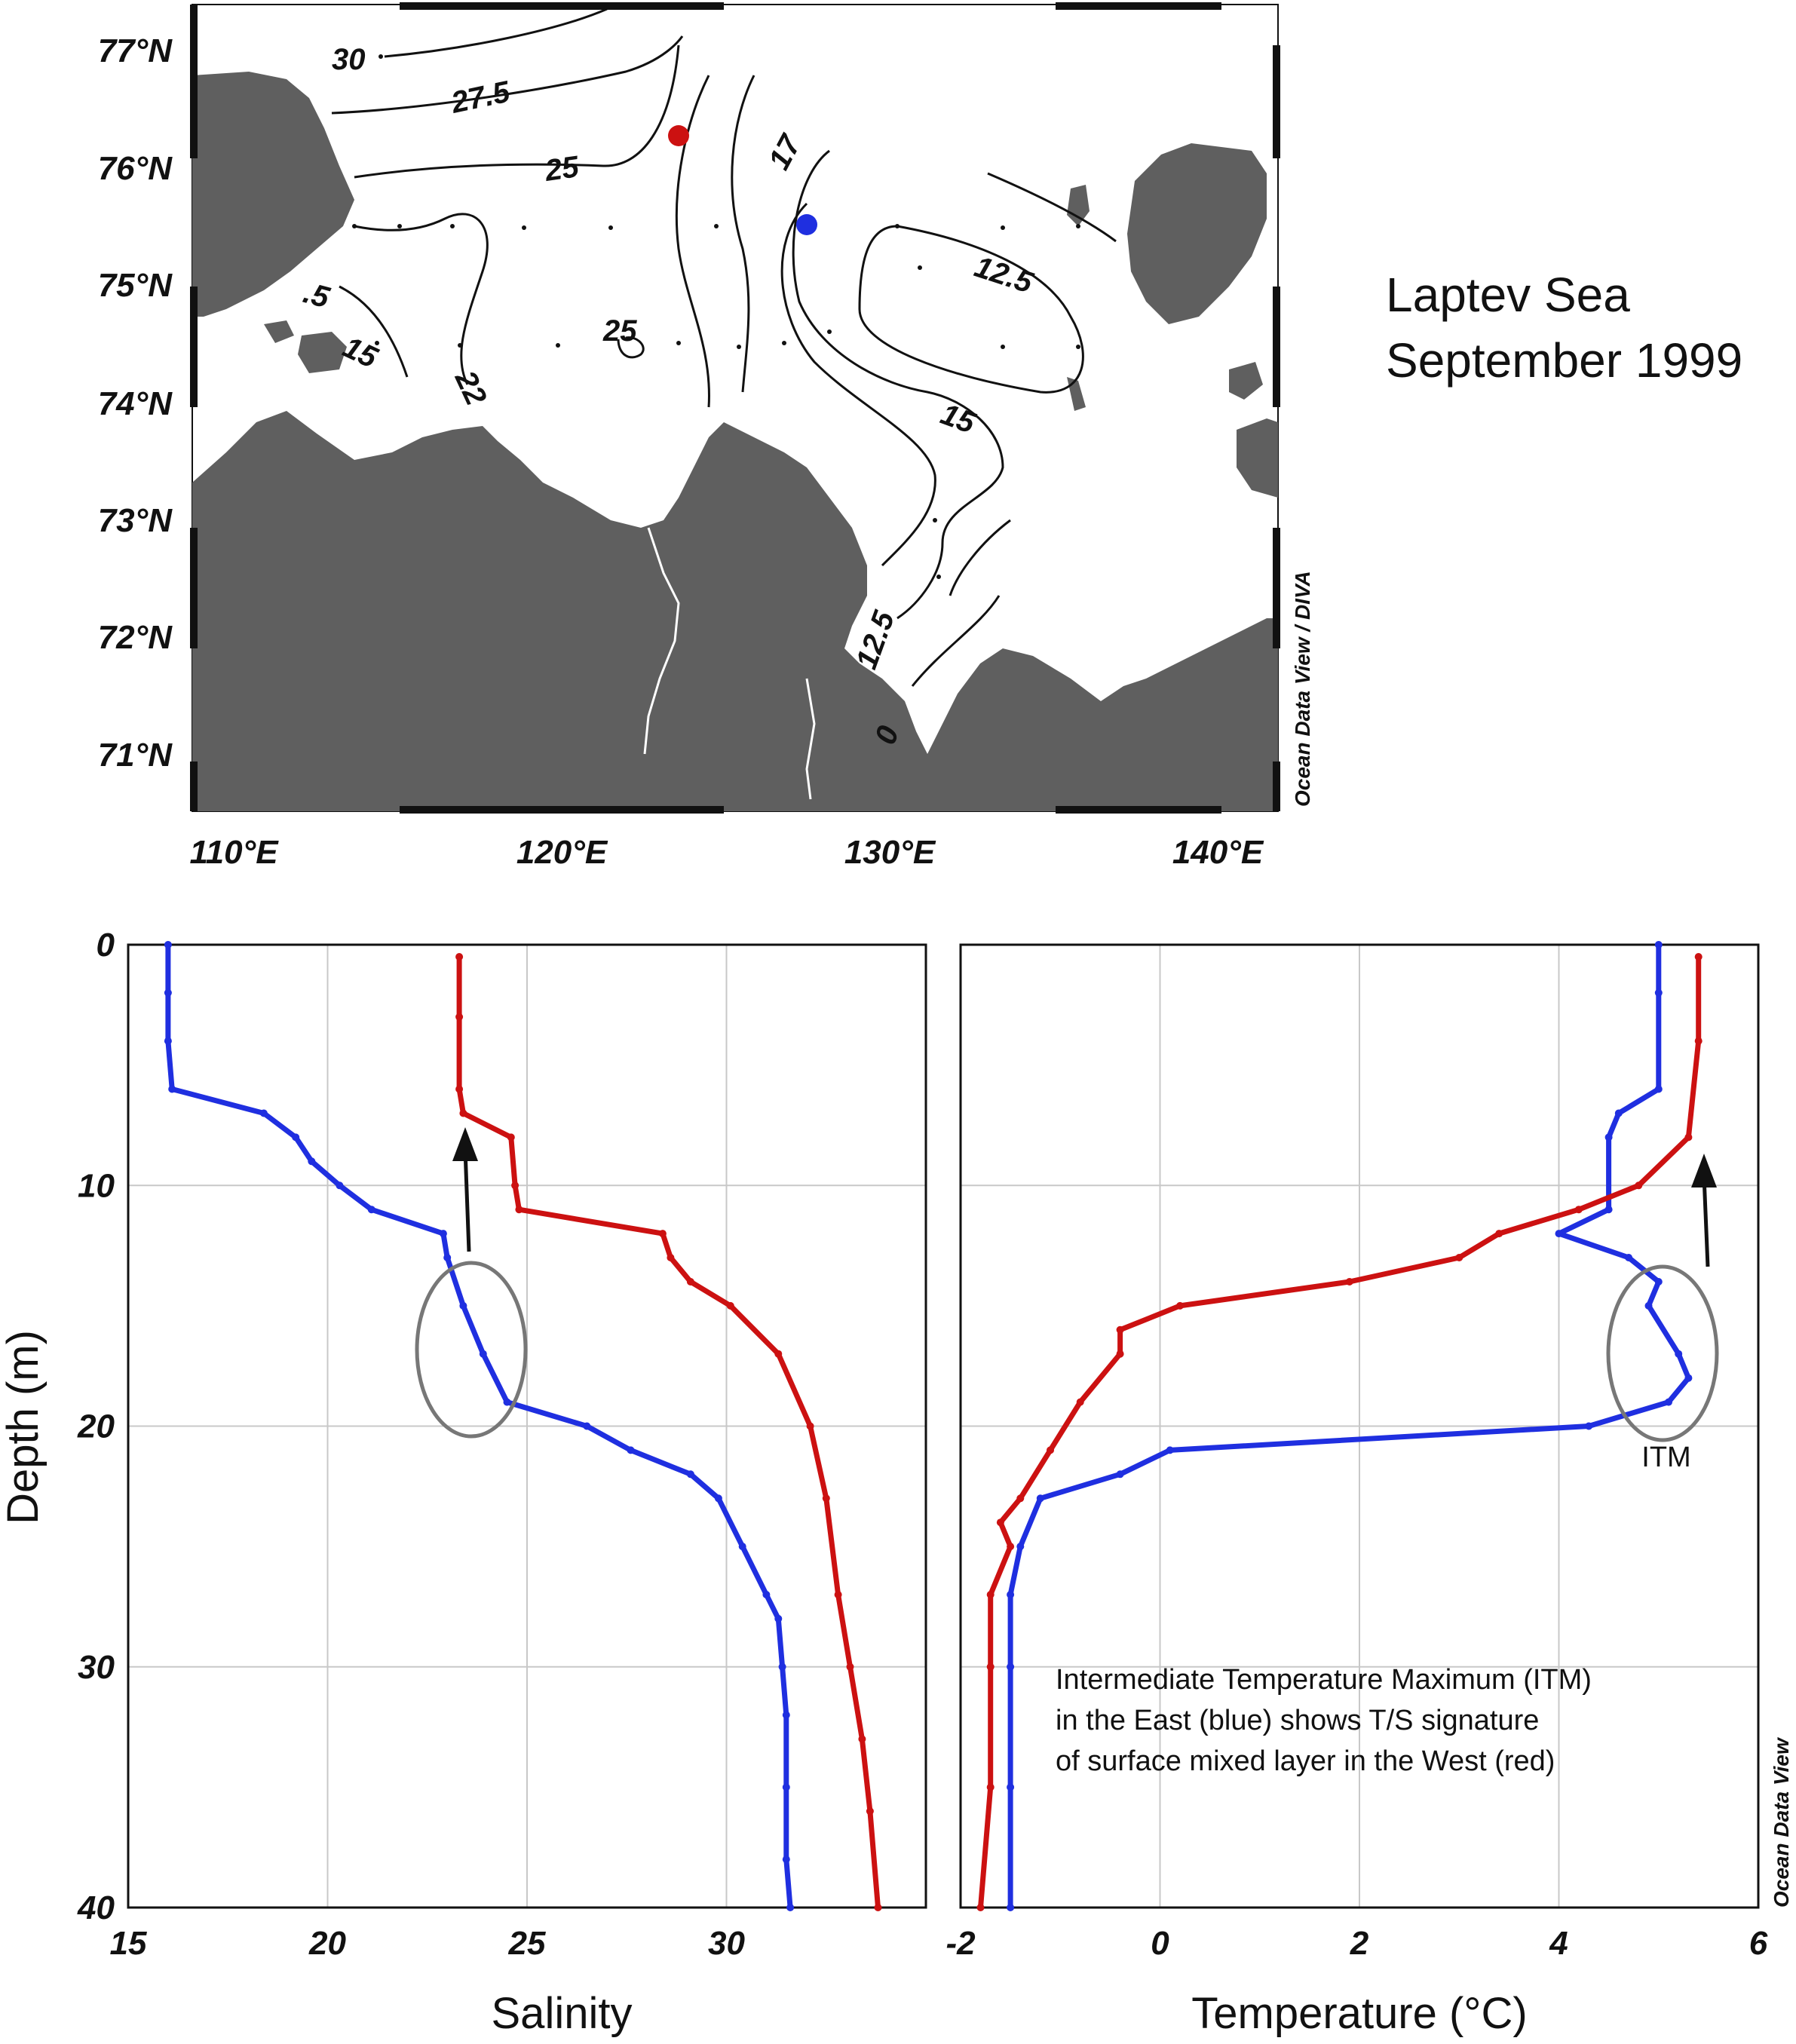  I want to click on salinity-x-tick-label: 25, so click(527, 1944).